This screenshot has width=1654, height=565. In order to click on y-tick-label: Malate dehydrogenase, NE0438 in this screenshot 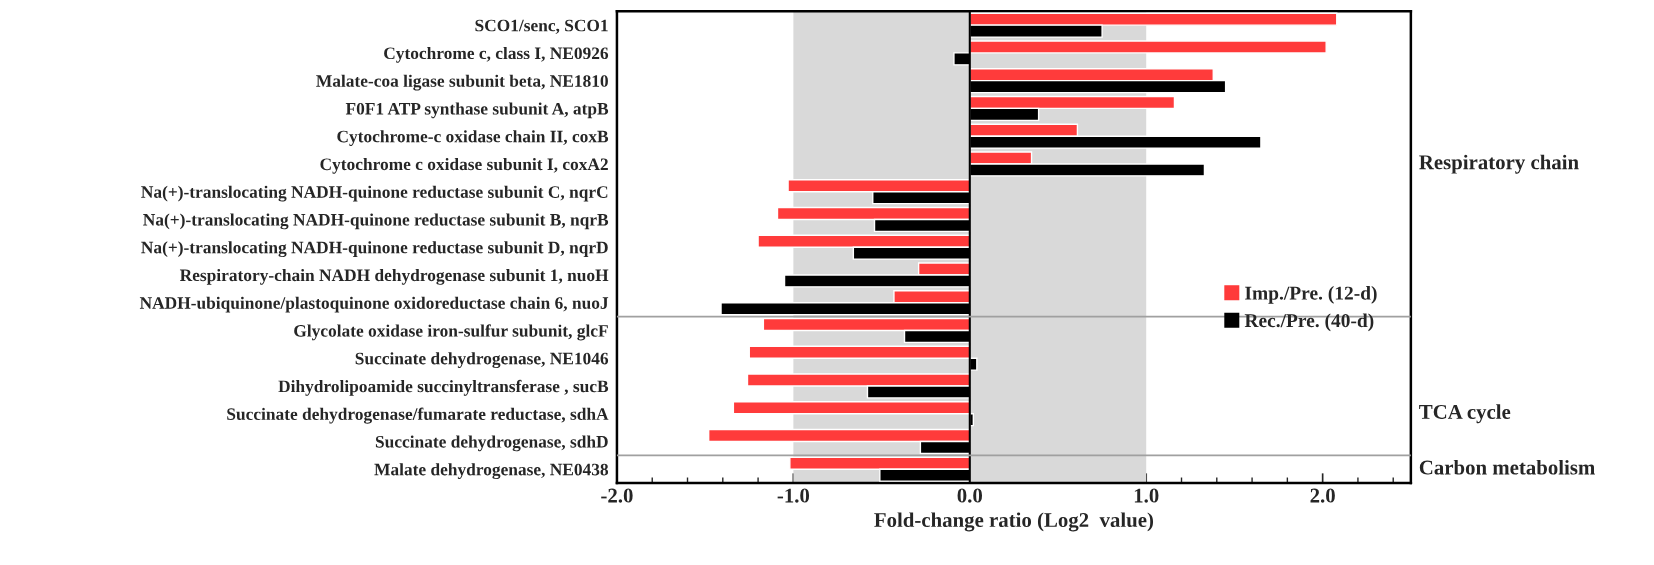, I will do `click(491, 471)`.